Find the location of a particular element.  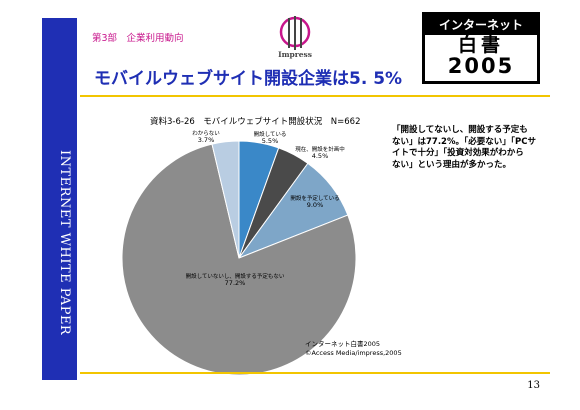

bottom-divider is located at coordinates (315, 373).